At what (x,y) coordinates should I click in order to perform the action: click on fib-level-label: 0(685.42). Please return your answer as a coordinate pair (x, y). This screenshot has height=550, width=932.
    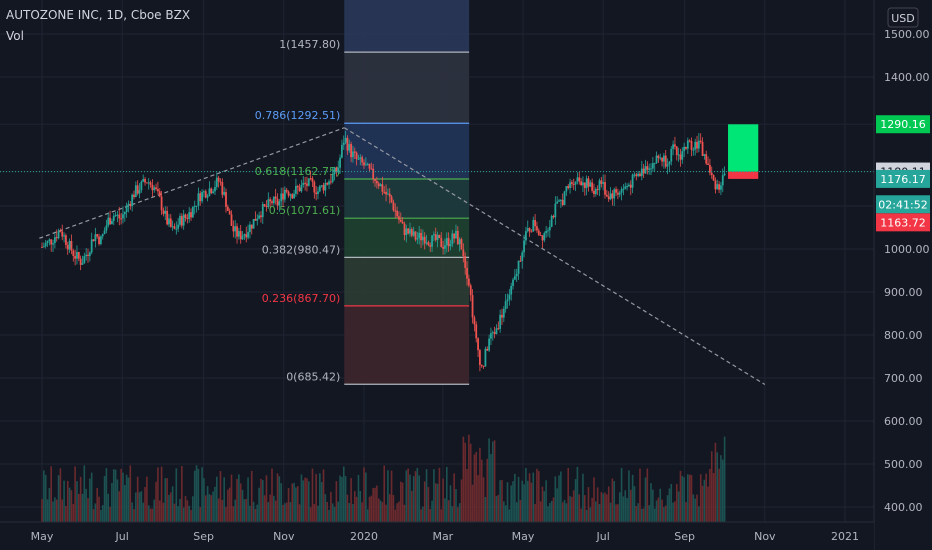
    Looking at the image, I should click on (313, 376).